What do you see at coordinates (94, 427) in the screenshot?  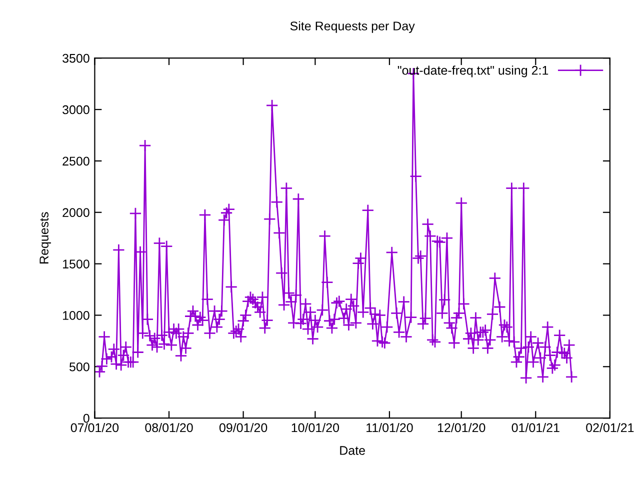 I see `x-tick-label: 07/01/20` at bounding box center [94, 427].